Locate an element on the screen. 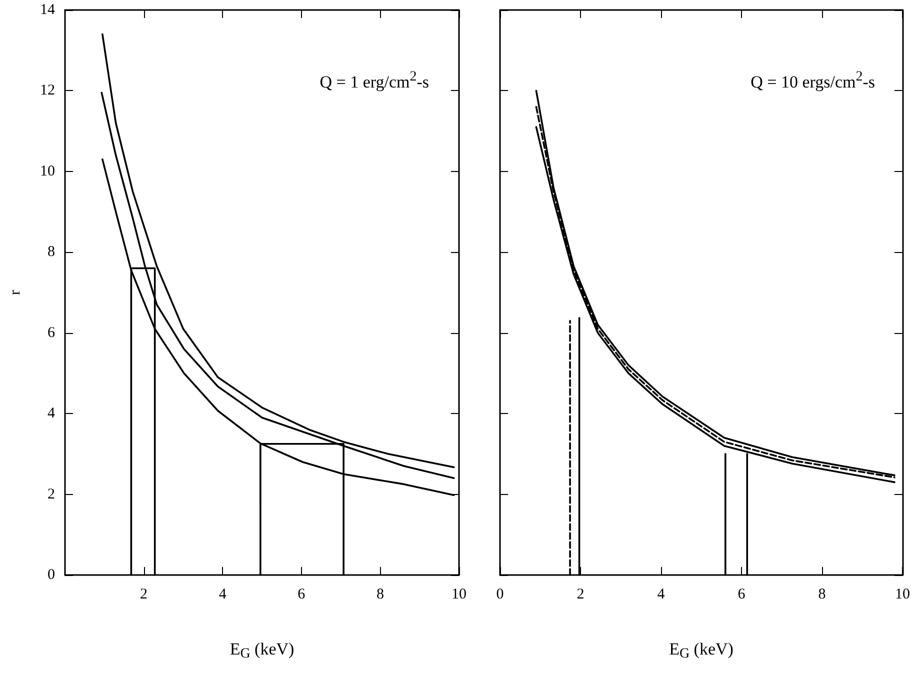 This screenshot has height=679, width=913. y-tick-label: 12 is located at coordinates (47, 90).